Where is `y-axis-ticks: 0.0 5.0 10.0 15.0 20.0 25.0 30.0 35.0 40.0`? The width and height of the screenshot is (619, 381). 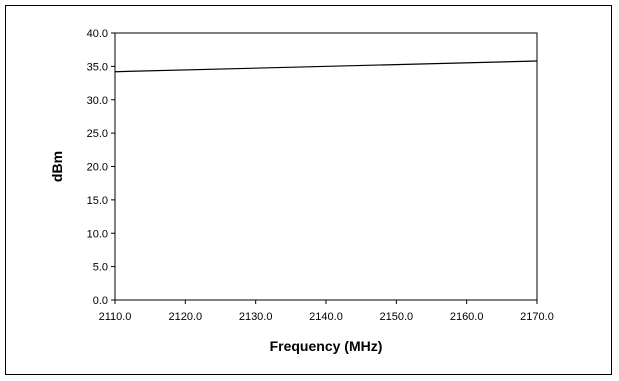 y-axis-ticks: 0.0 5.0 10.0 15.0 20.0 25.0 30.0 35.0 40.0 is located at coordinates (101, 167).